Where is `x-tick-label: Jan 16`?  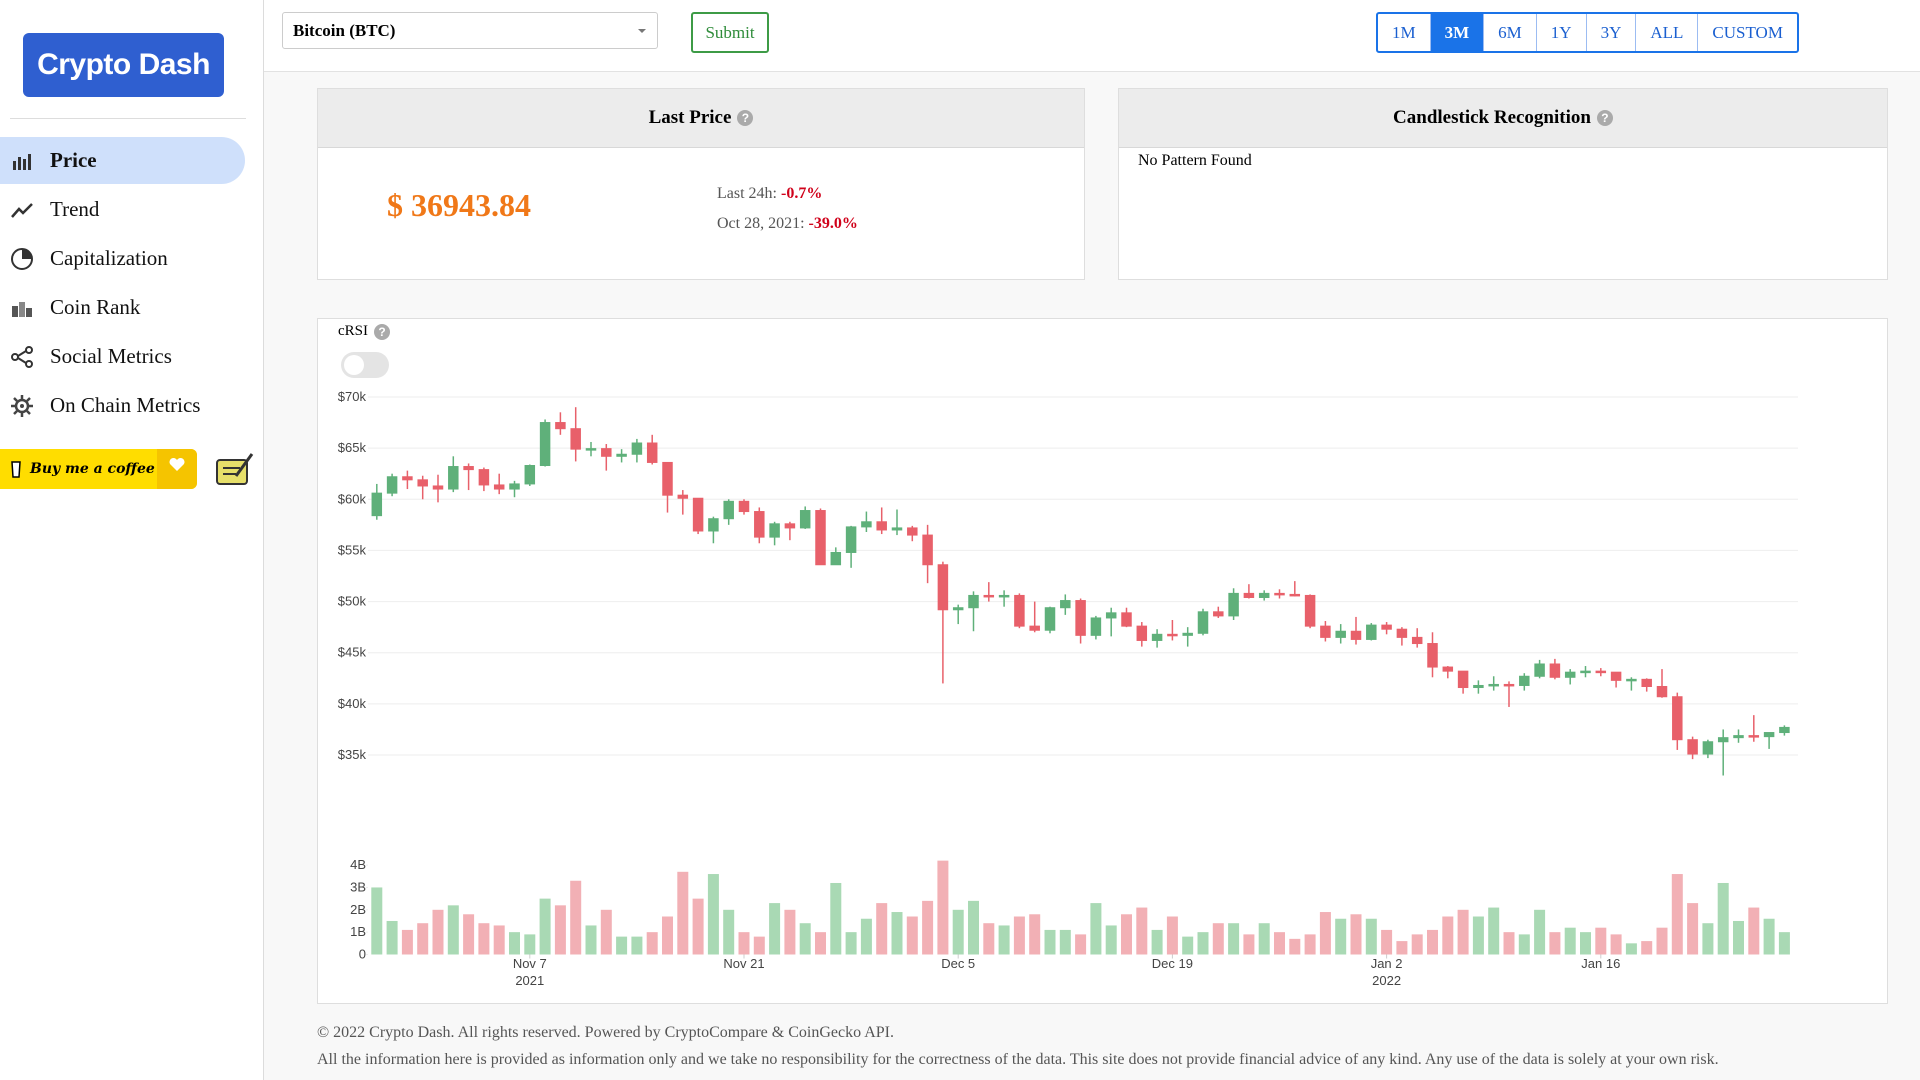 x-tick-label: Jan 16 is located at coordinates (1600, 963).